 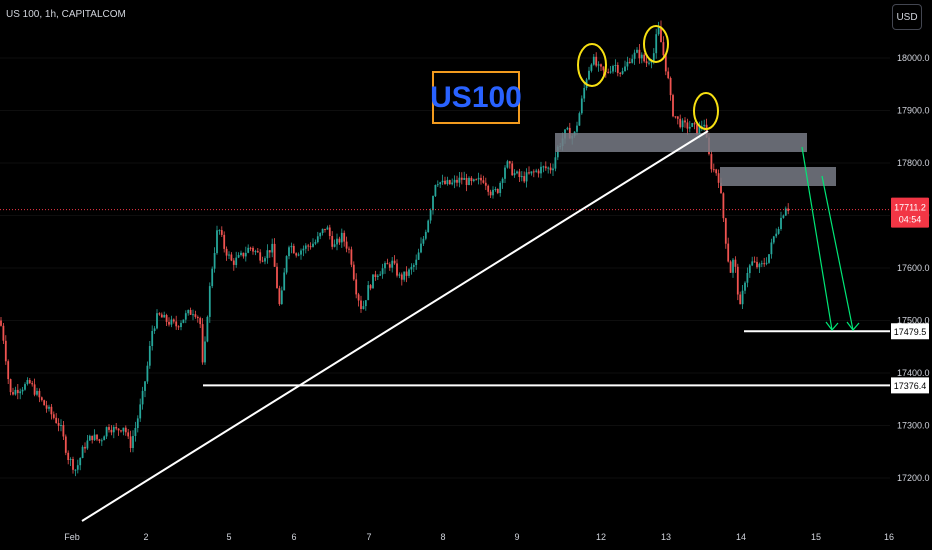 I want to click on x-tick-label: 14, so click(x=741, y=537).